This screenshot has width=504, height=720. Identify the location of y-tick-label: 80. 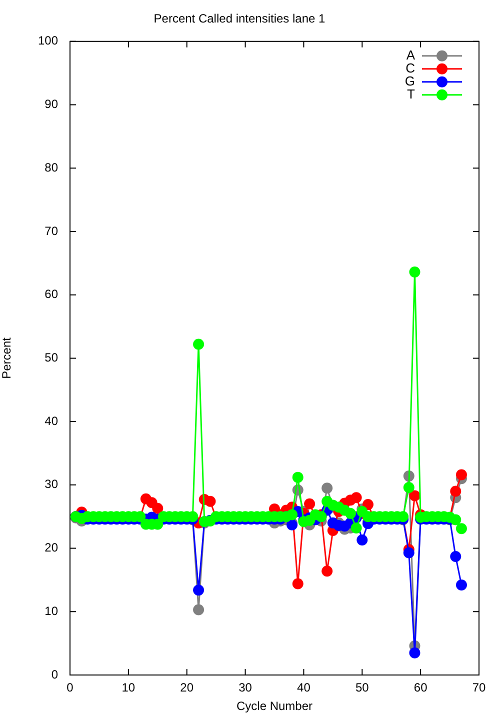
(51, 167).